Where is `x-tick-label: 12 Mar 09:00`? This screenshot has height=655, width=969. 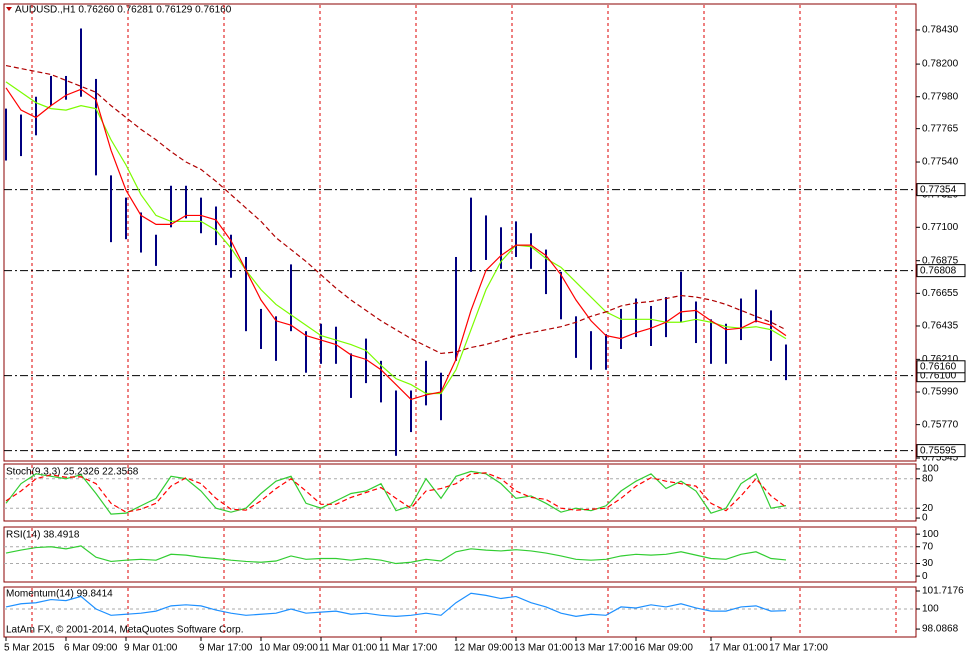 x-tick-label: 12 Mar 09:00 is located at coordinates (483, 648).